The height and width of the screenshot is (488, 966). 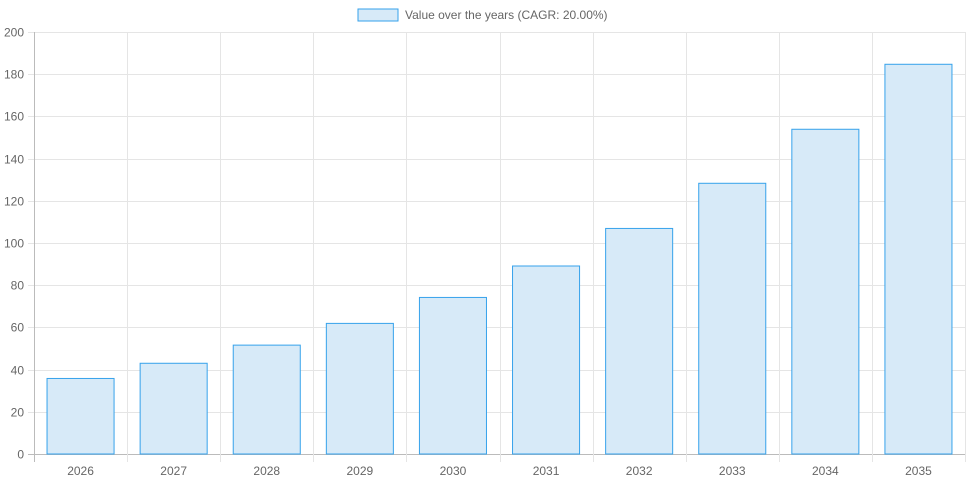 I want to click on x-tick-label: 2032, so click(x=639, y=471).